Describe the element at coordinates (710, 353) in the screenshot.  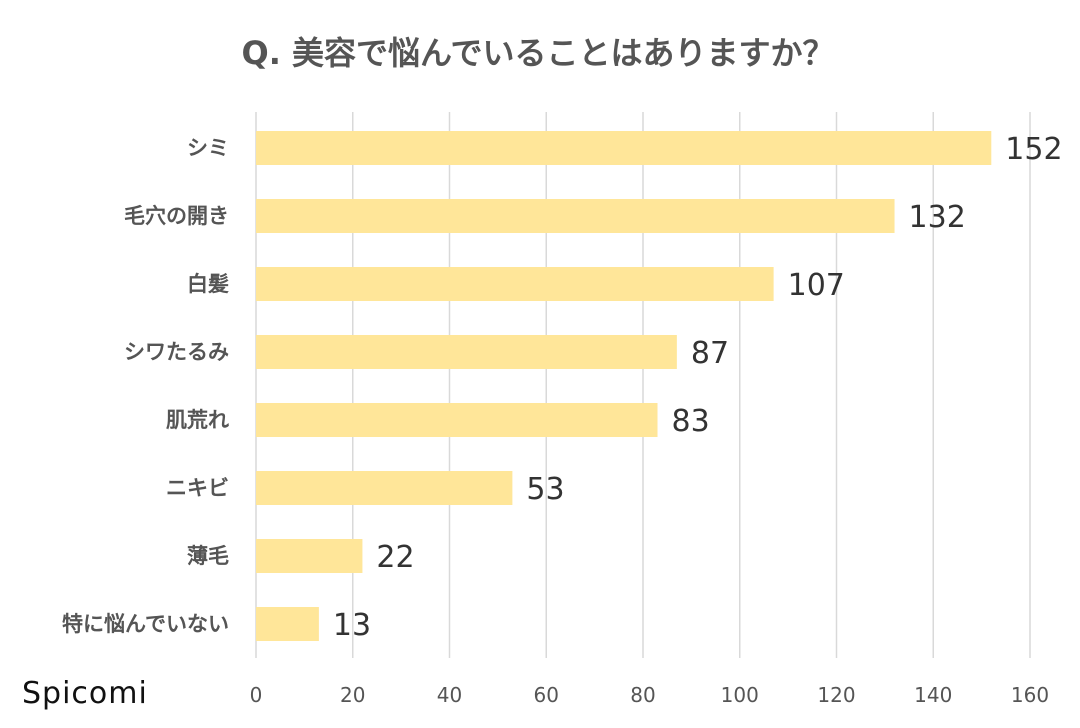
I see `value-label: 87` at that location.